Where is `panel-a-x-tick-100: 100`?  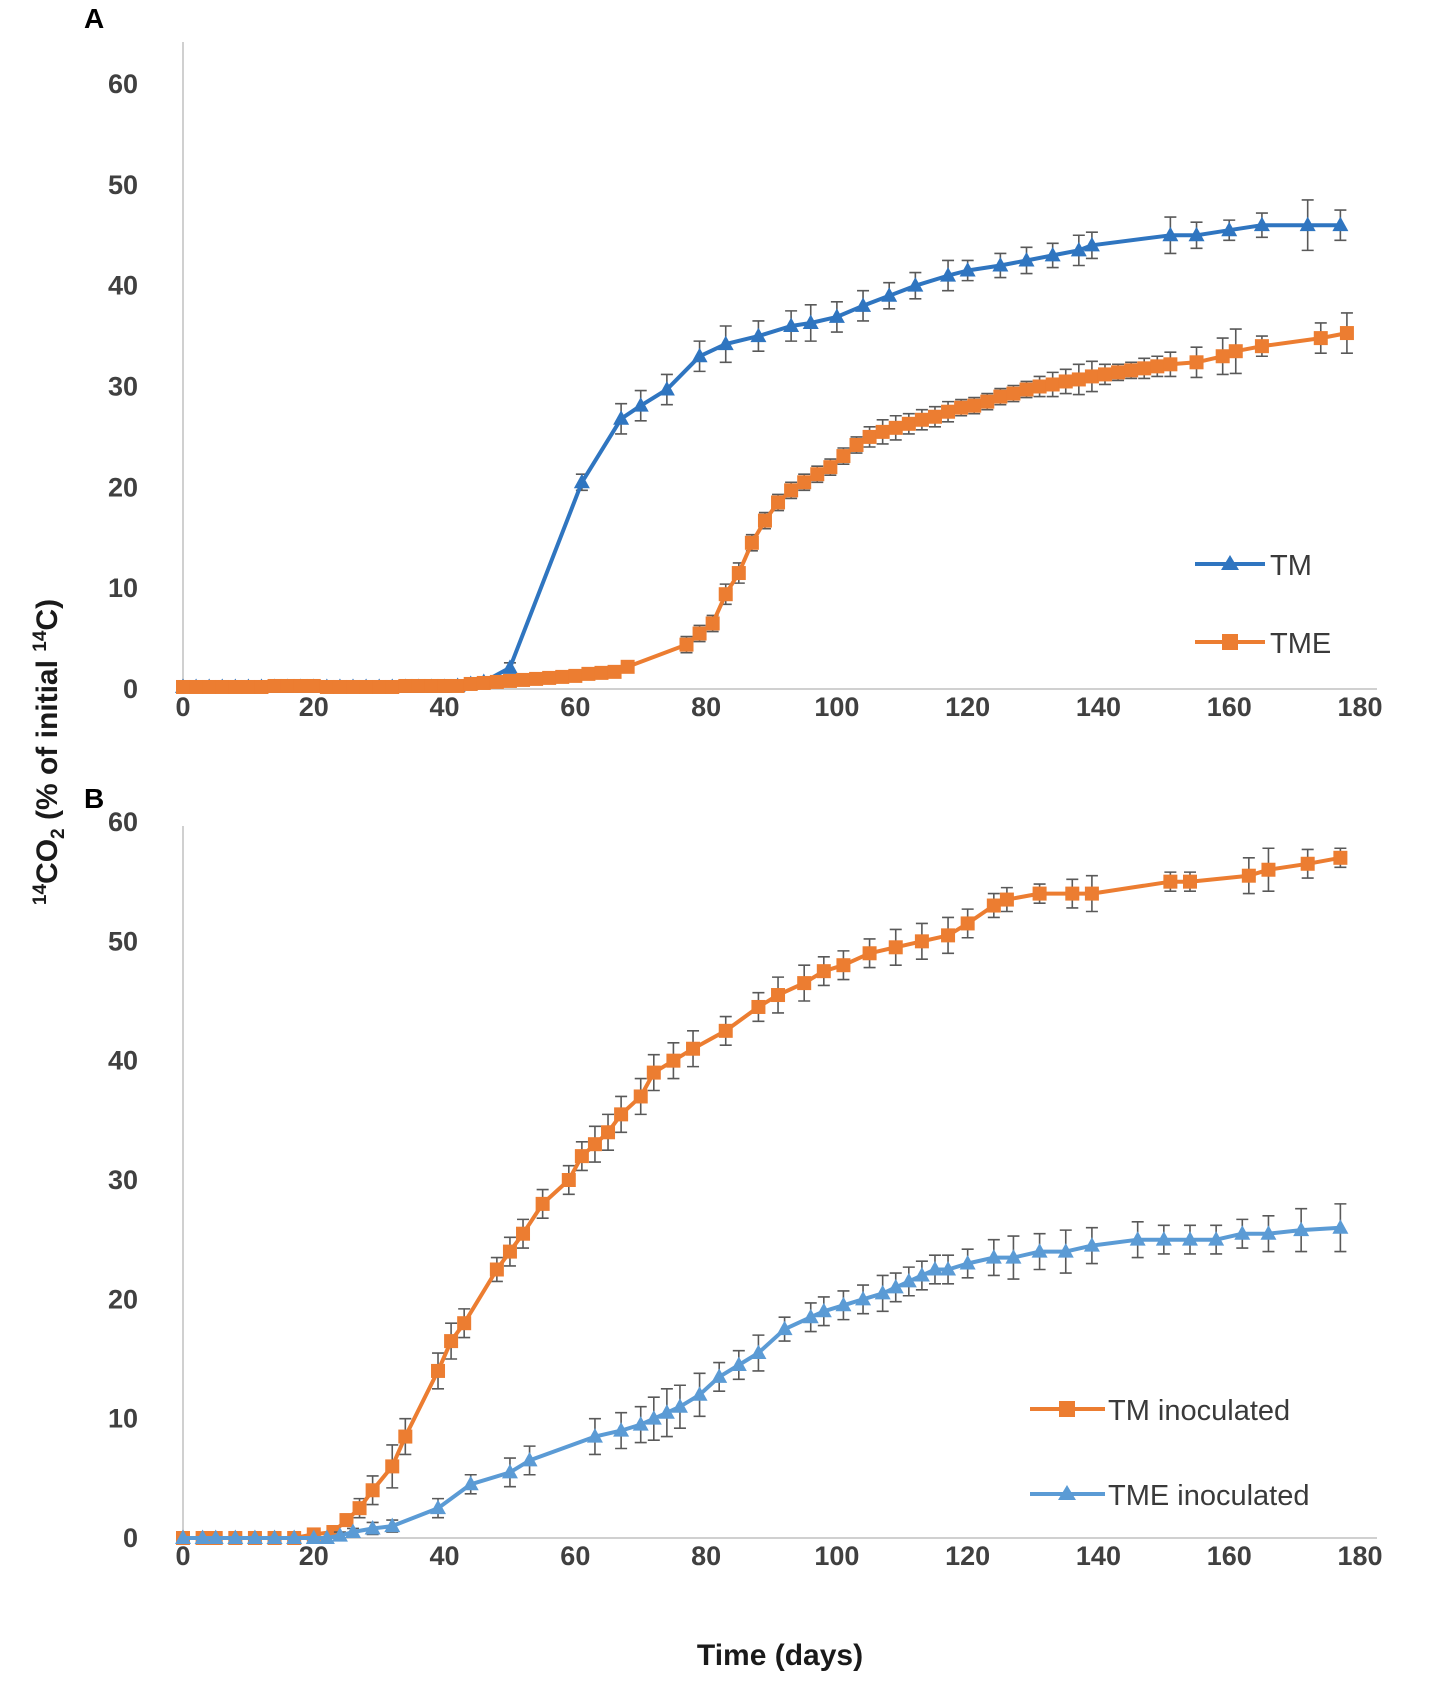 panel-a-x-tick-100: 100 is located at coordinates (836, 707).